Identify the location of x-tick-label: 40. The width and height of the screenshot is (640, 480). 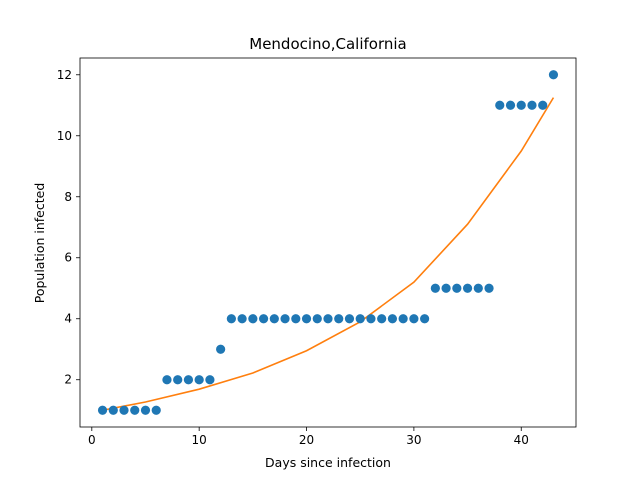
(521, 440).